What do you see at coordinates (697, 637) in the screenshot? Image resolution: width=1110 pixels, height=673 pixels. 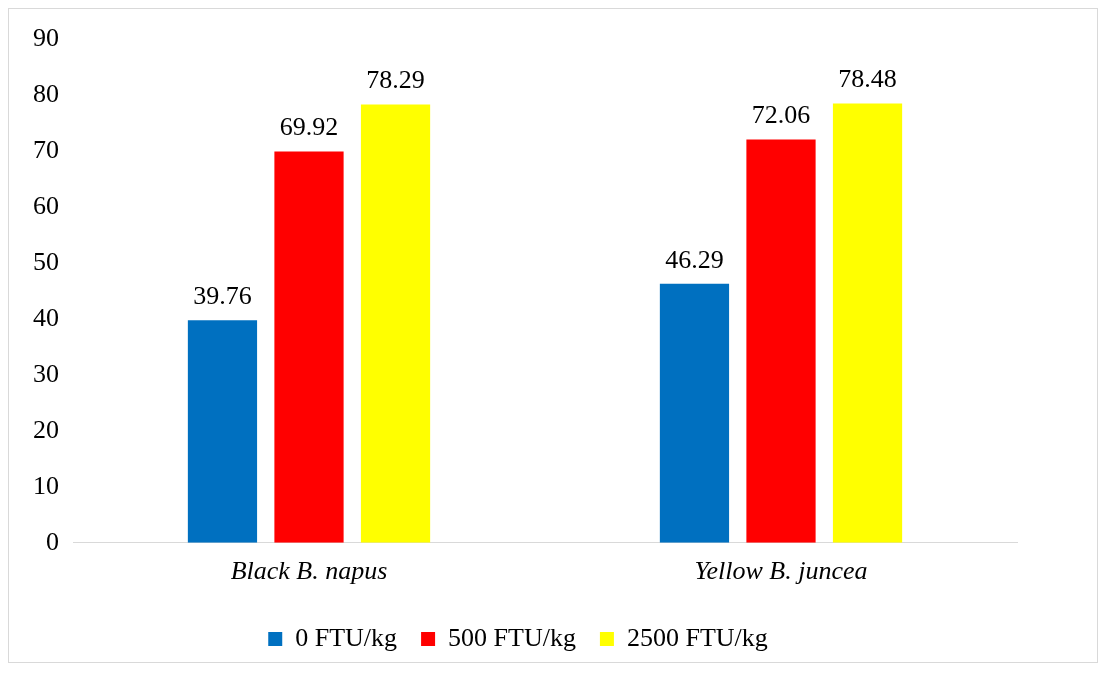 I see `legend-label: 2500 FTU/kg` at bounding box center [697, 637].